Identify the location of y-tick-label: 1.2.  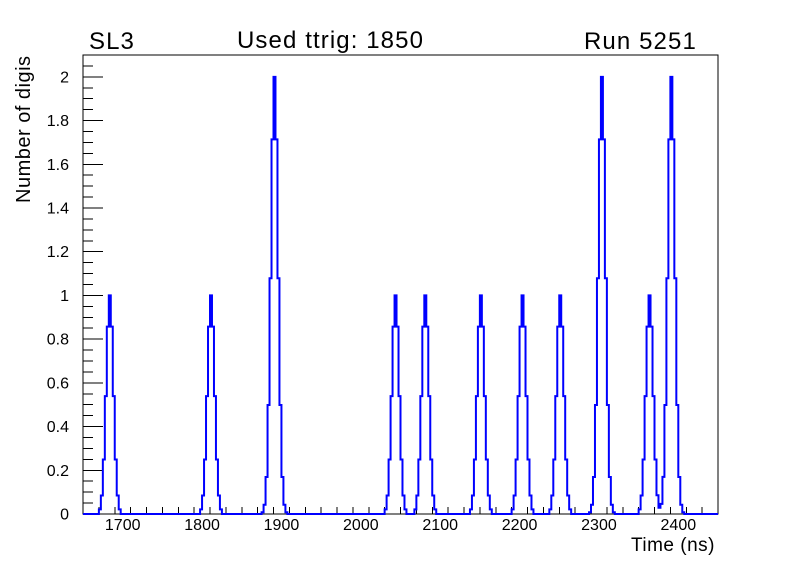
(58, 252).